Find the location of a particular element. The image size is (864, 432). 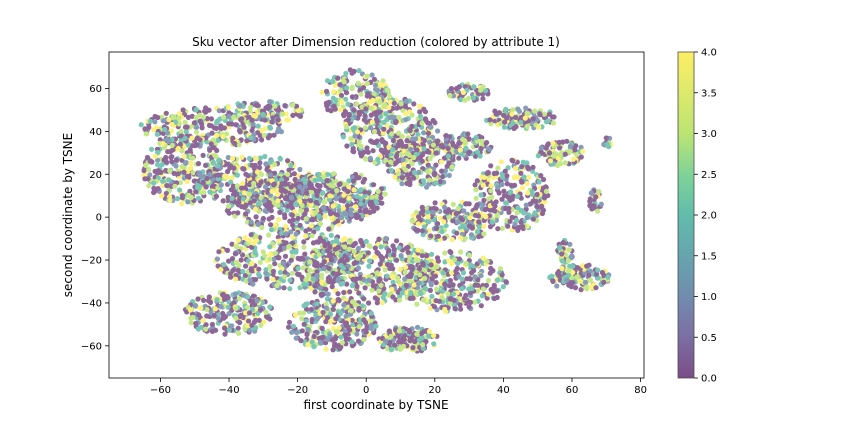

x-tick-label: 0 is located at coordinates (366, 390).